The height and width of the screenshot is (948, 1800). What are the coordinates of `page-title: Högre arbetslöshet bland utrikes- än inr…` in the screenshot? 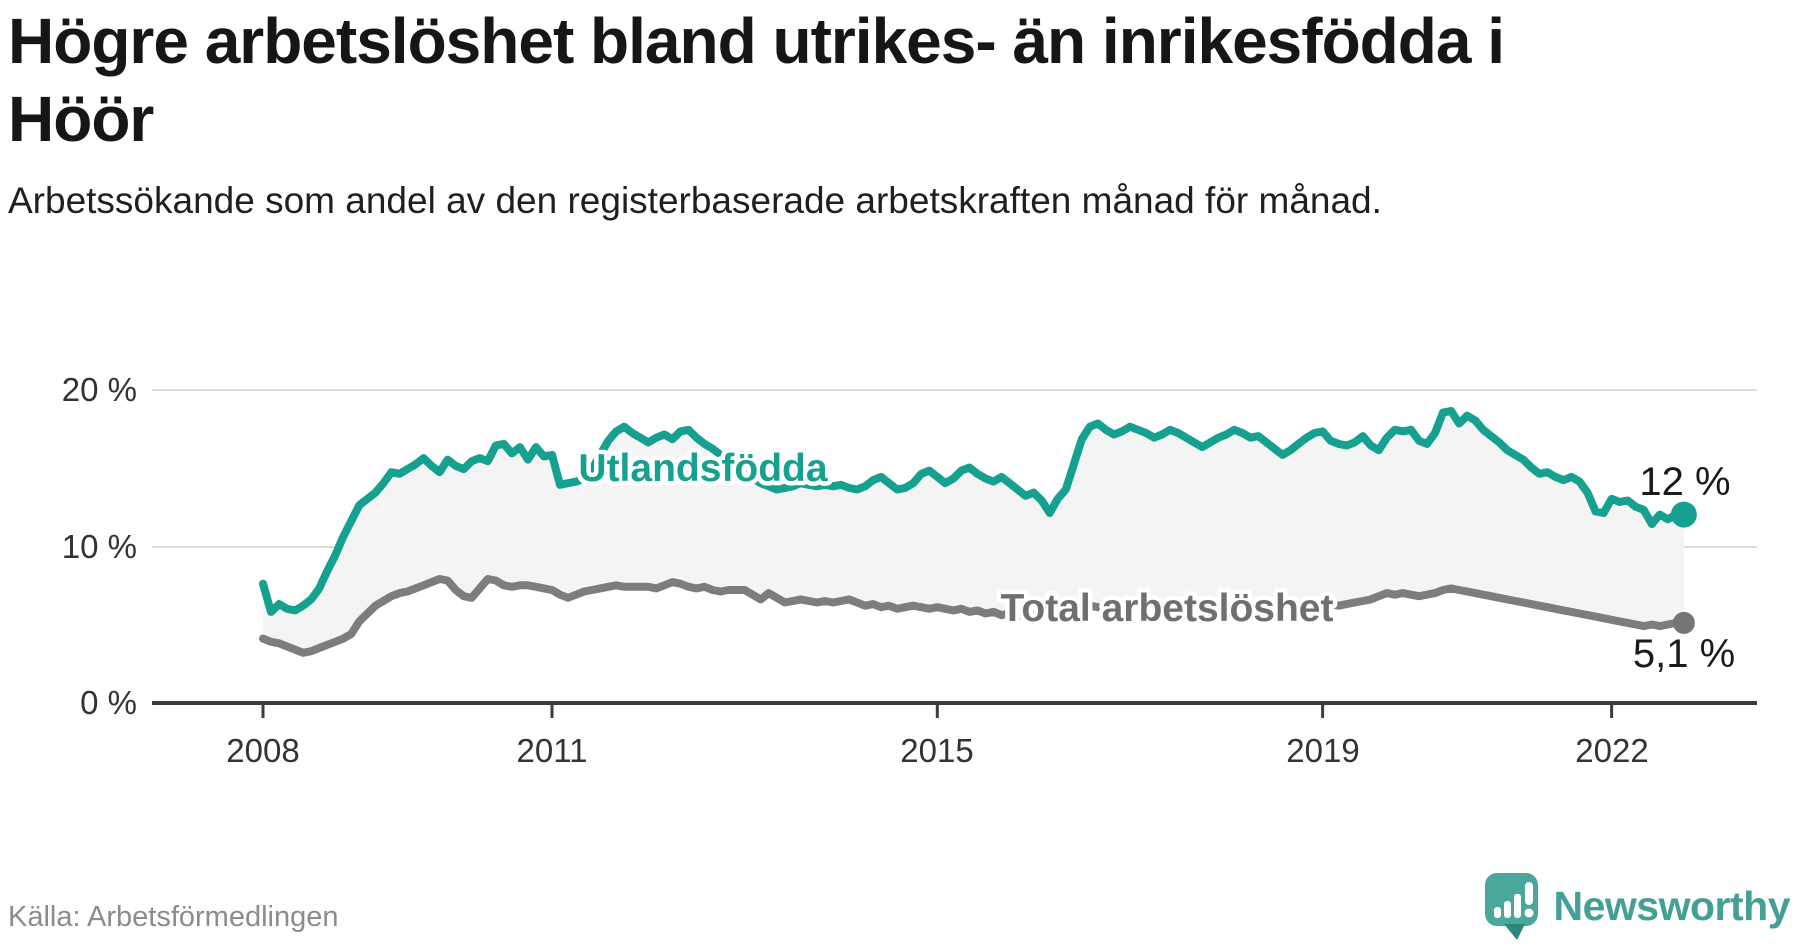 It's located at (756, 80).